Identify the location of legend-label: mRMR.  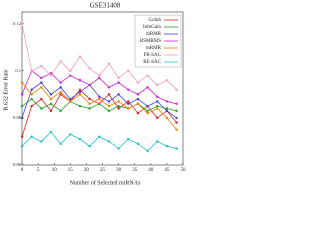
(154, 34).